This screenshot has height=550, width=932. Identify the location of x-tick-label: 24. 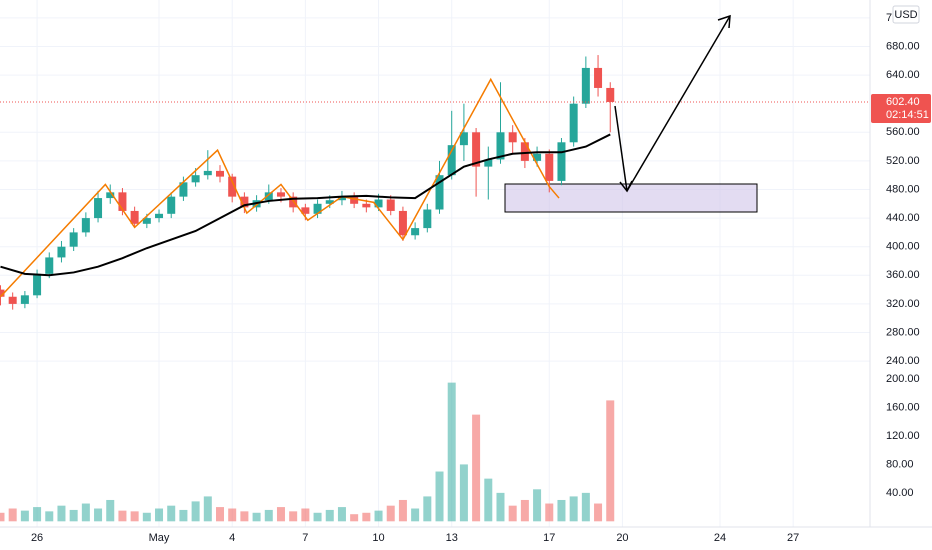
(720, 538).